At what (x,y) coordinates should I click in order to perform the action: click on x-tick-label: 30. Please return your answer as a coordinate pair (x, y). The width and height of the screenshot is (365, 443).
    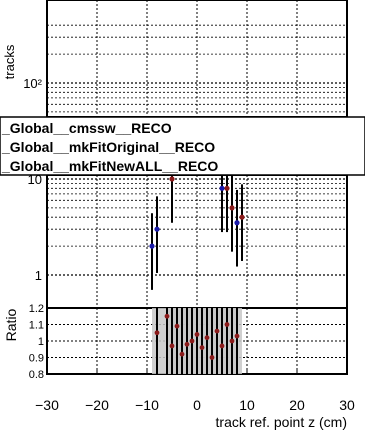
    Looking at the image, I should click on (347, 405).